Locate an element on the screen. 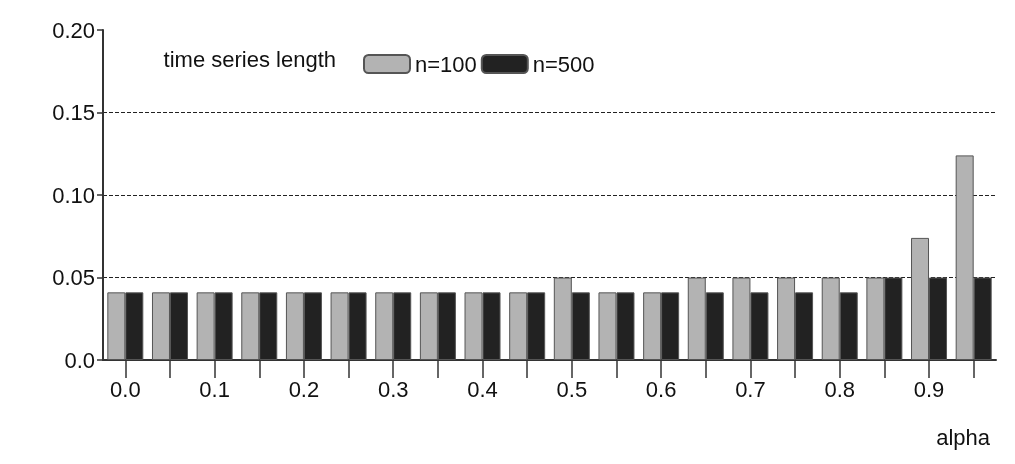 The height and width of the screenshot is (464, 1015). y-tick-label: 0.20 is located at coordinates (73, 30).